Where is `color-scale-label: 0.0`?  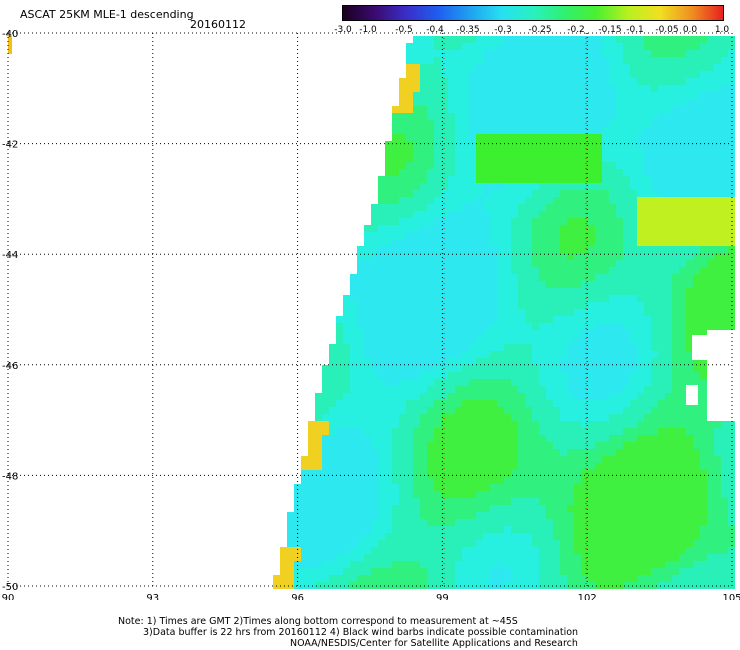
color-scale-label: 0.0 is located at coordinates (690, 30).